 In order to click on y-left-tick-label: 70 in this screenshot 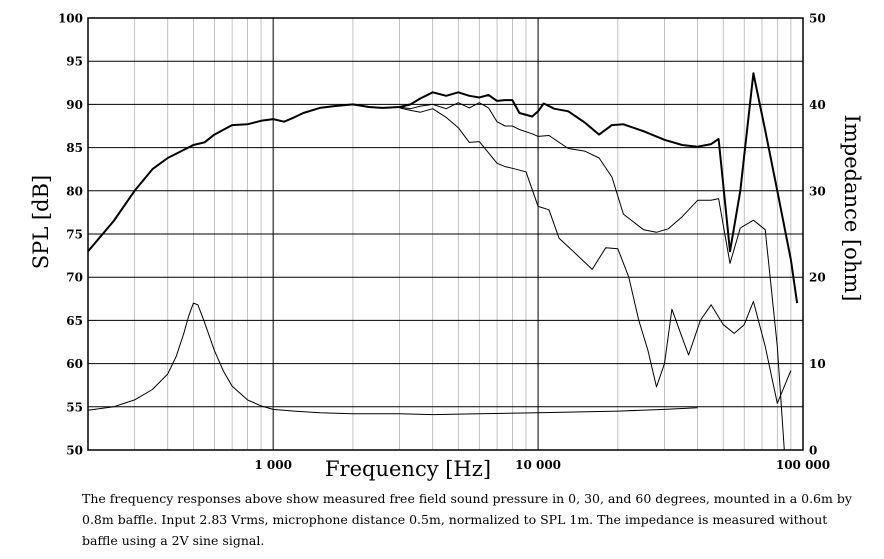, I will do `click(74, 278)`.